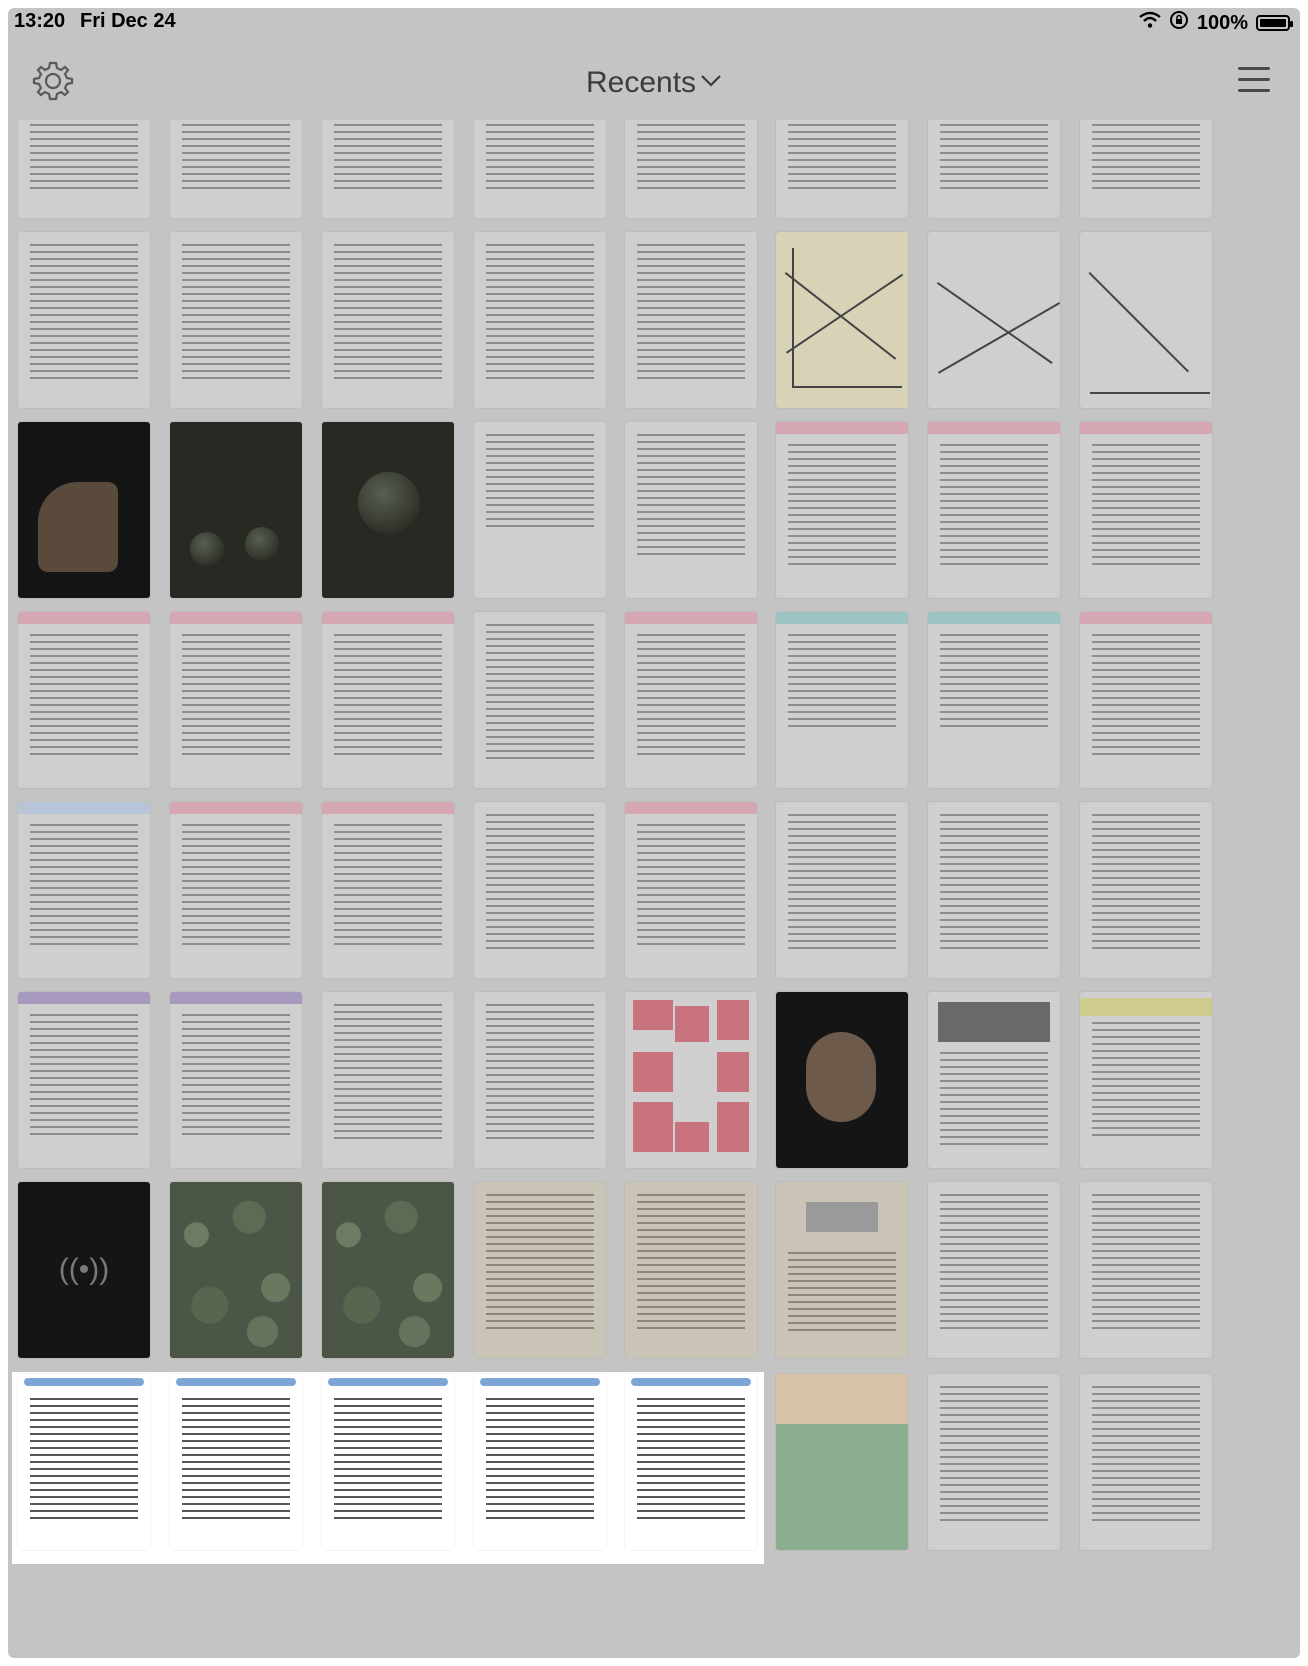 The height and width of the screenshot is (1666, 1308). Describe the element at coordinates (711, 81) in the screenshot. I see `chevron-down-icon` at that location.